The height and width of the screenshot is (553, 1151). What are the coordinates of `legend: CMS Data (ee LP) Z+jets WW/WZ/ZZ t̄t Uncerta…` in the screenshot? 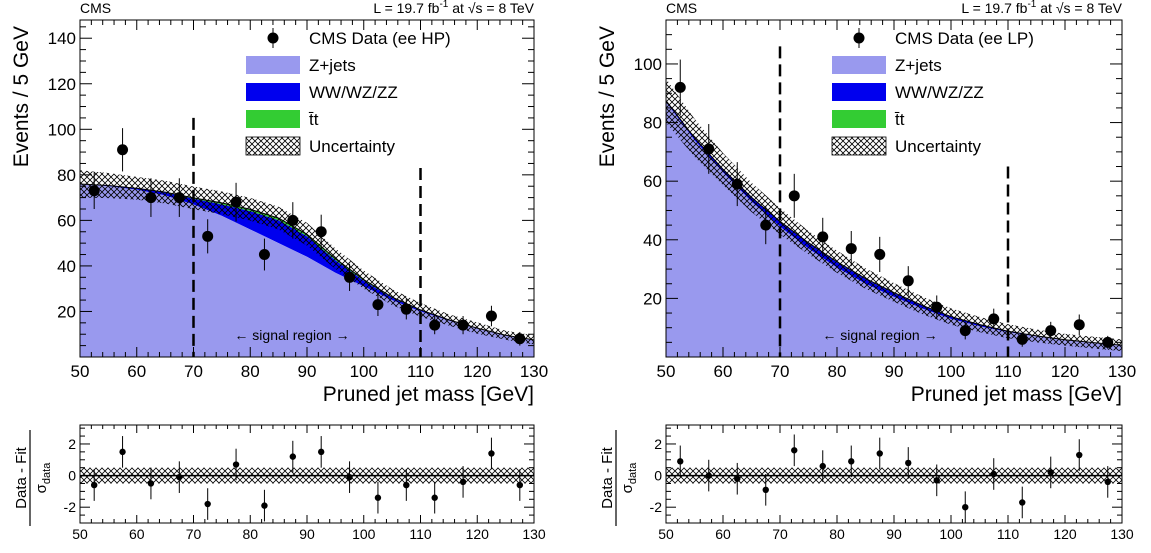 It's located at (932, 92).